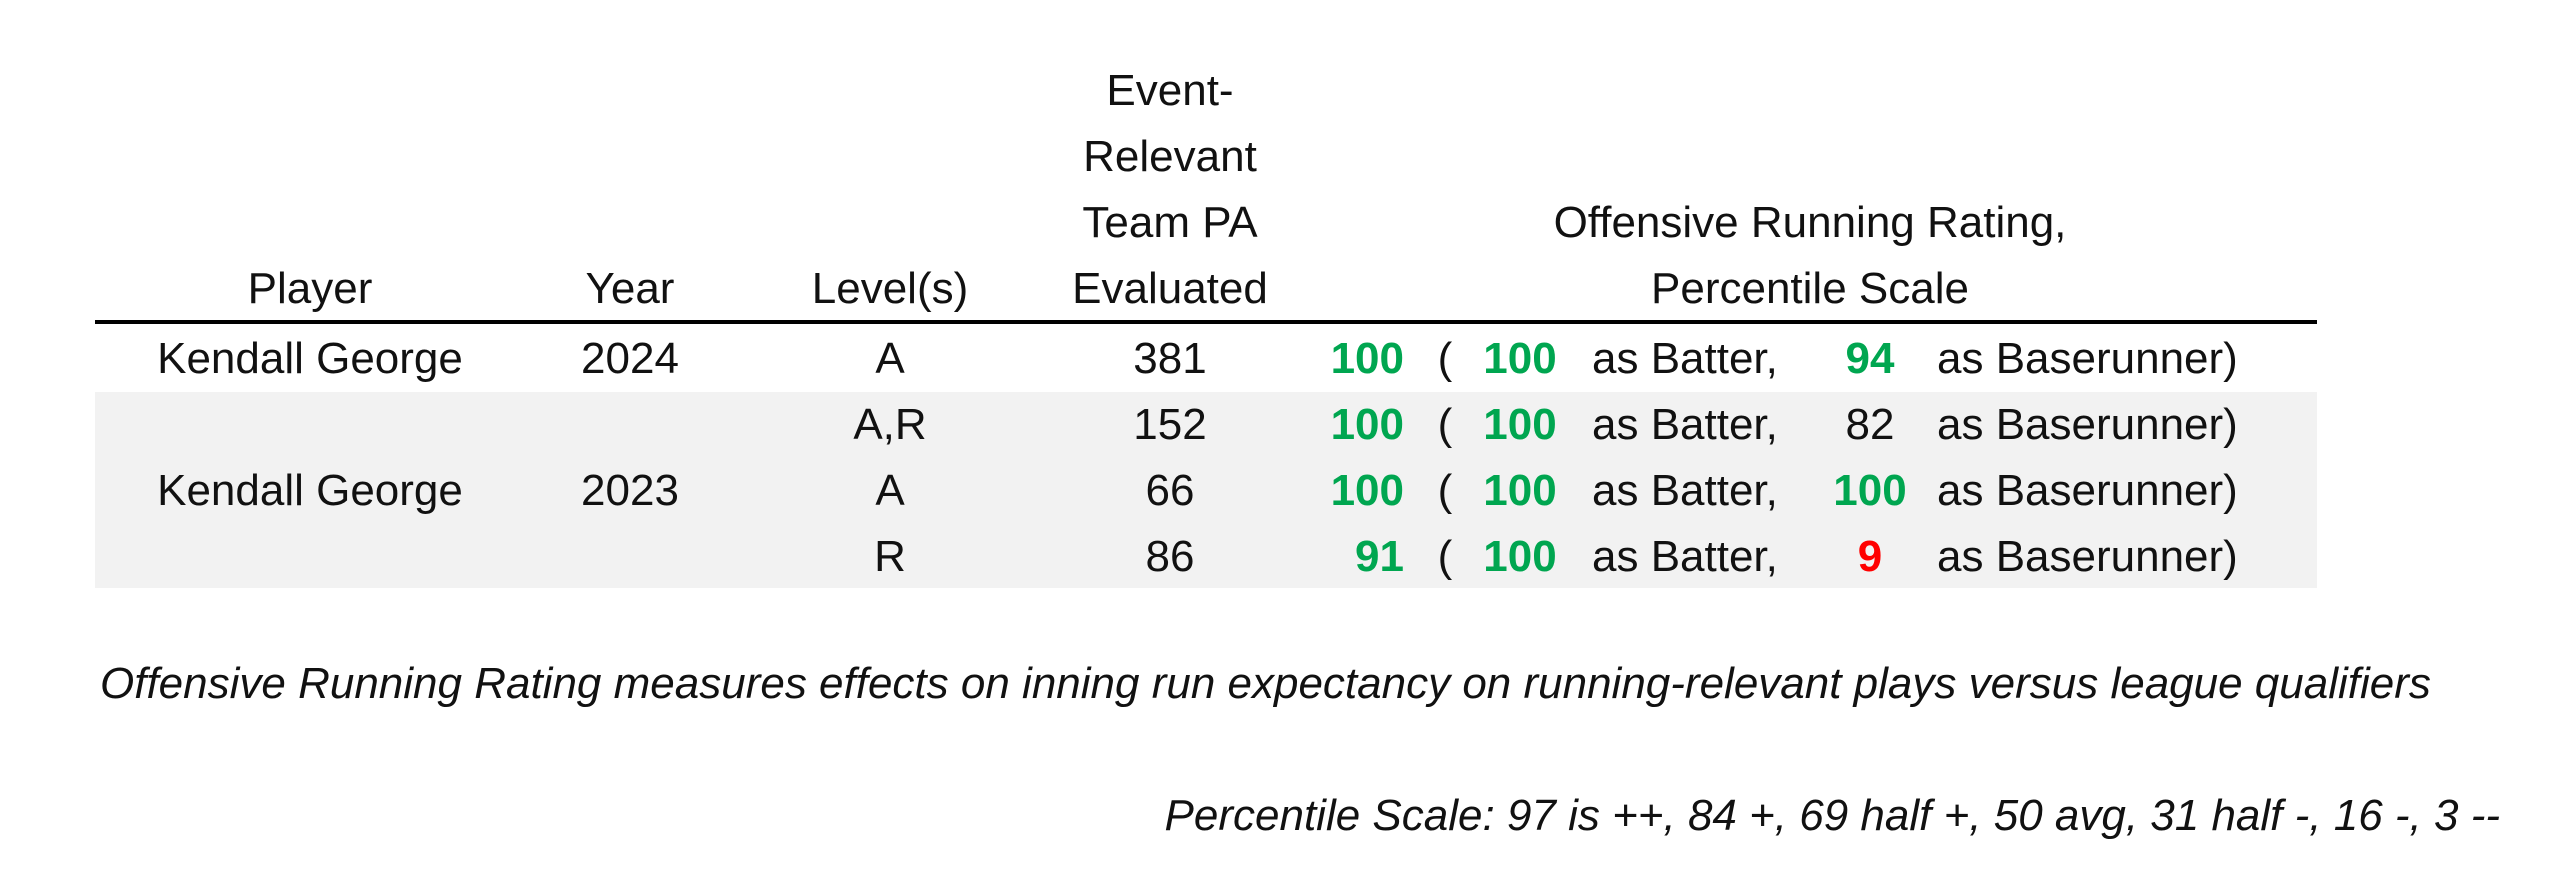 The width and height of the screenshot is (2560, 883). What do you see at coordinates (890, 424) in the screenshot?
I see `cell-level: A,R` at bounding box center [890, 424].